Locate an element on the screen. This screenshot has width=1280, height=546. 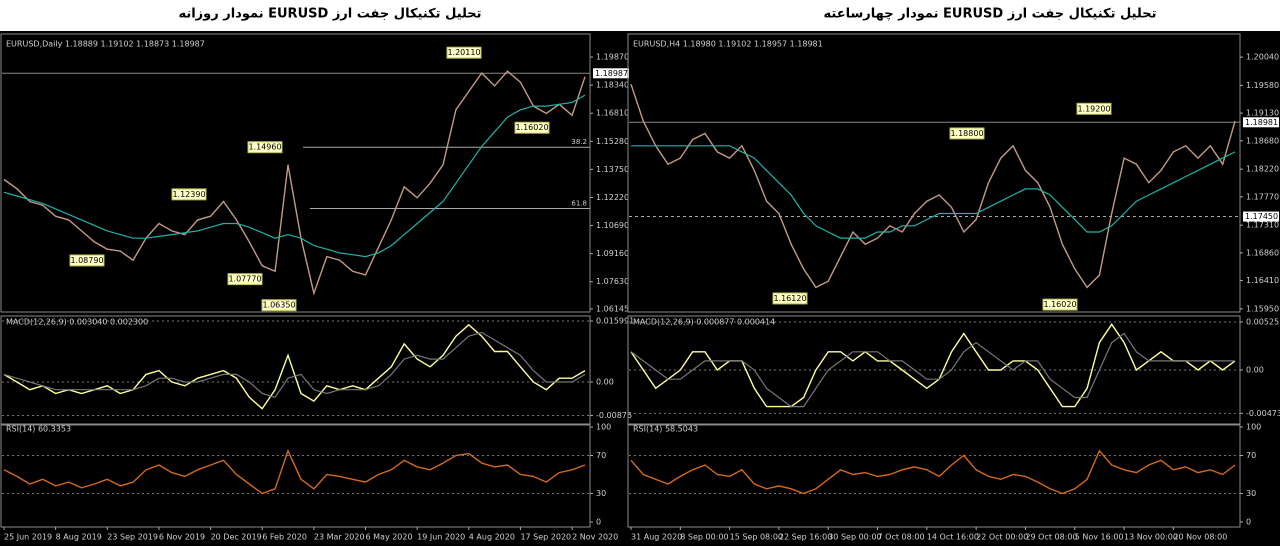
y-tick-label: 1.20040 is located at coordinates (1262, 57).